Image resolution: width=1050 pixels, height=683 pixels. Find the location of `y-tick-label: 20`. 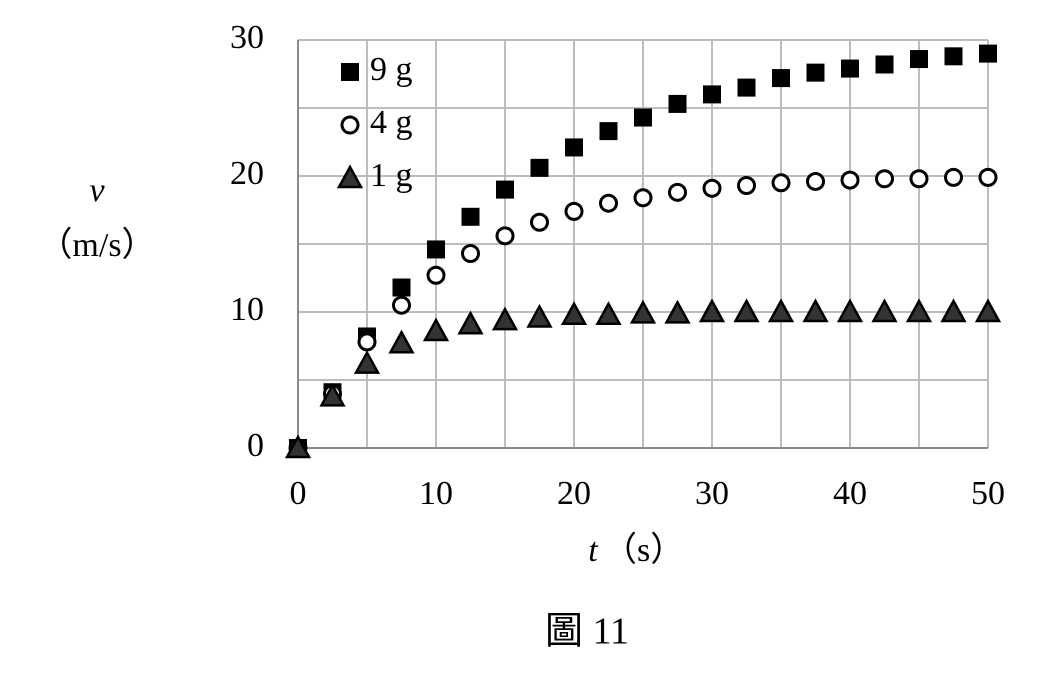

y-tick-label: 20 is located at coordinates (247, 173).